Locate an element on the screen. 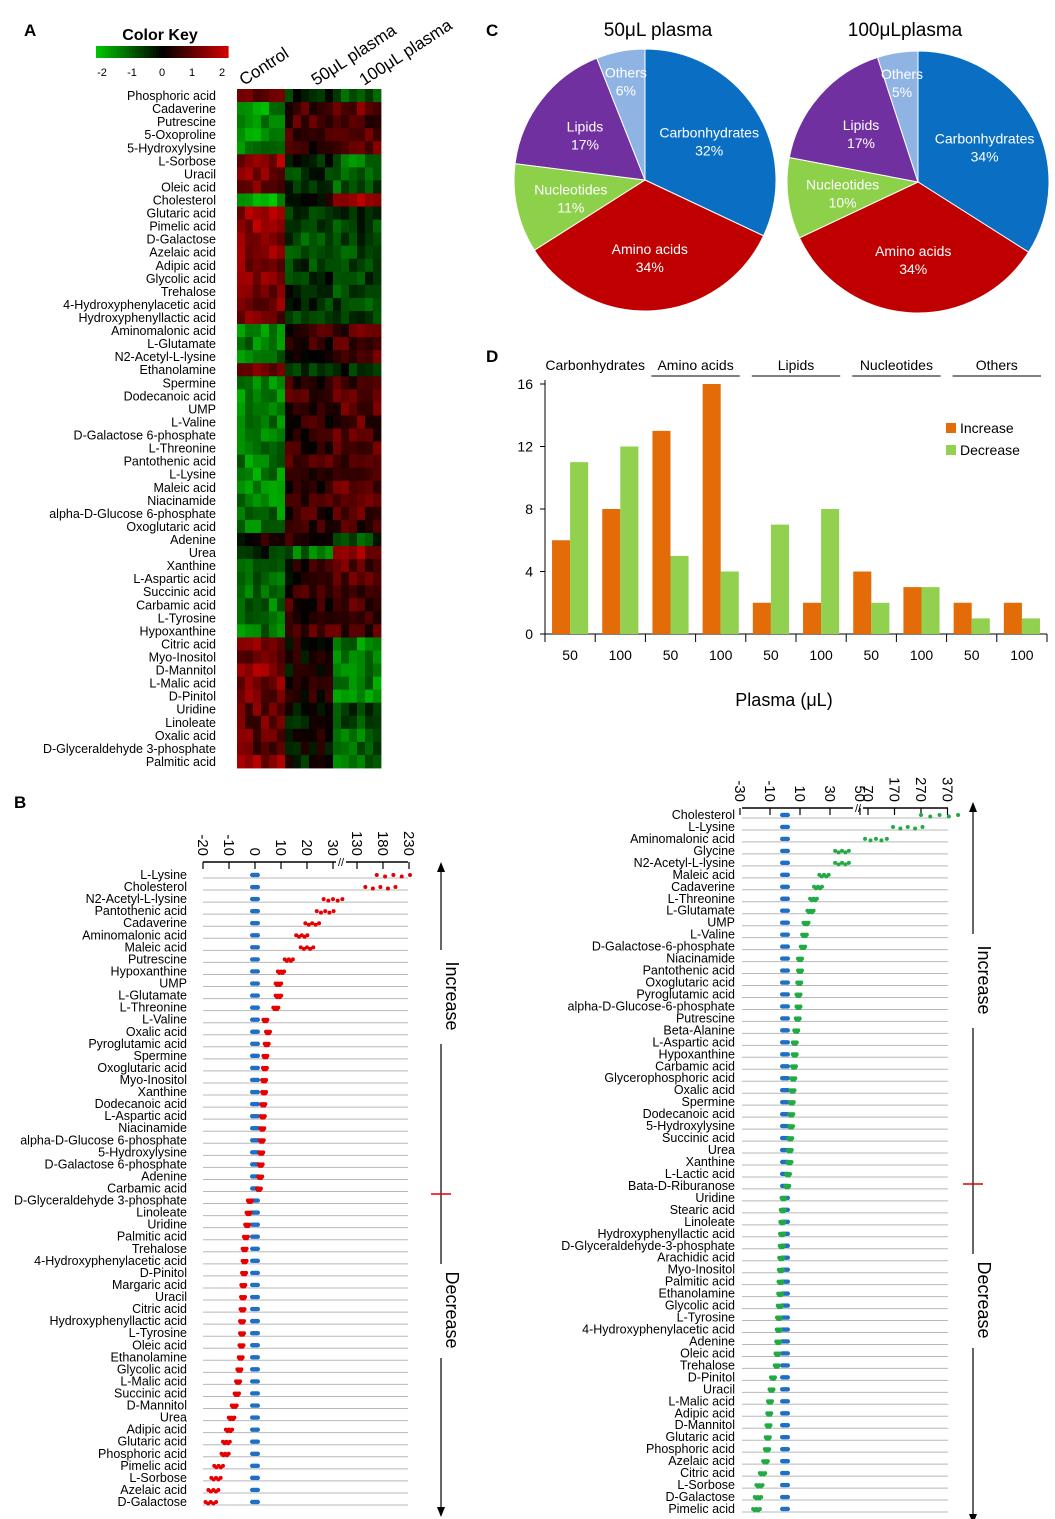 This screenshot has width=1055, height=1519. metabolite-label: Cadaverine is located at coordinates (703, 887).